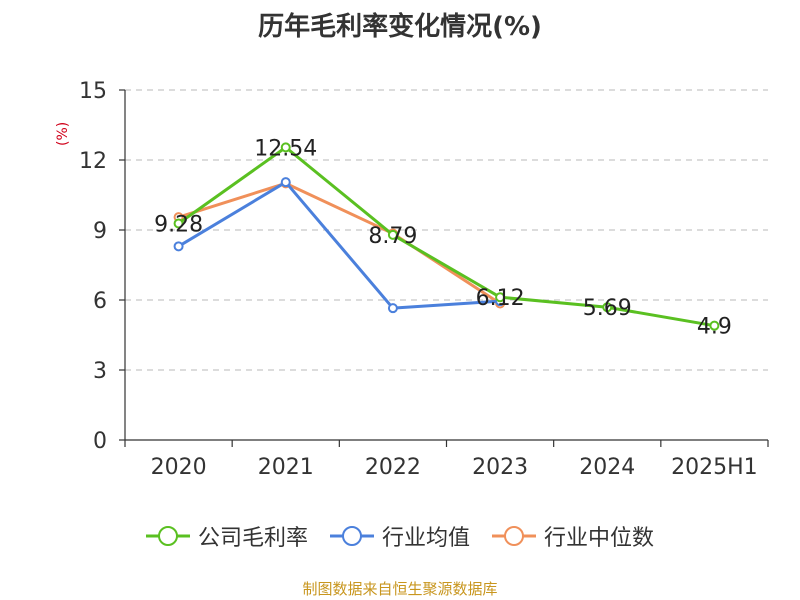 This screenshot has height=600, width=800. What do you see at coordinates (607, 467) in the screenshot?
I see `x-tick-label: 2024` at bounding box center [607, 467].